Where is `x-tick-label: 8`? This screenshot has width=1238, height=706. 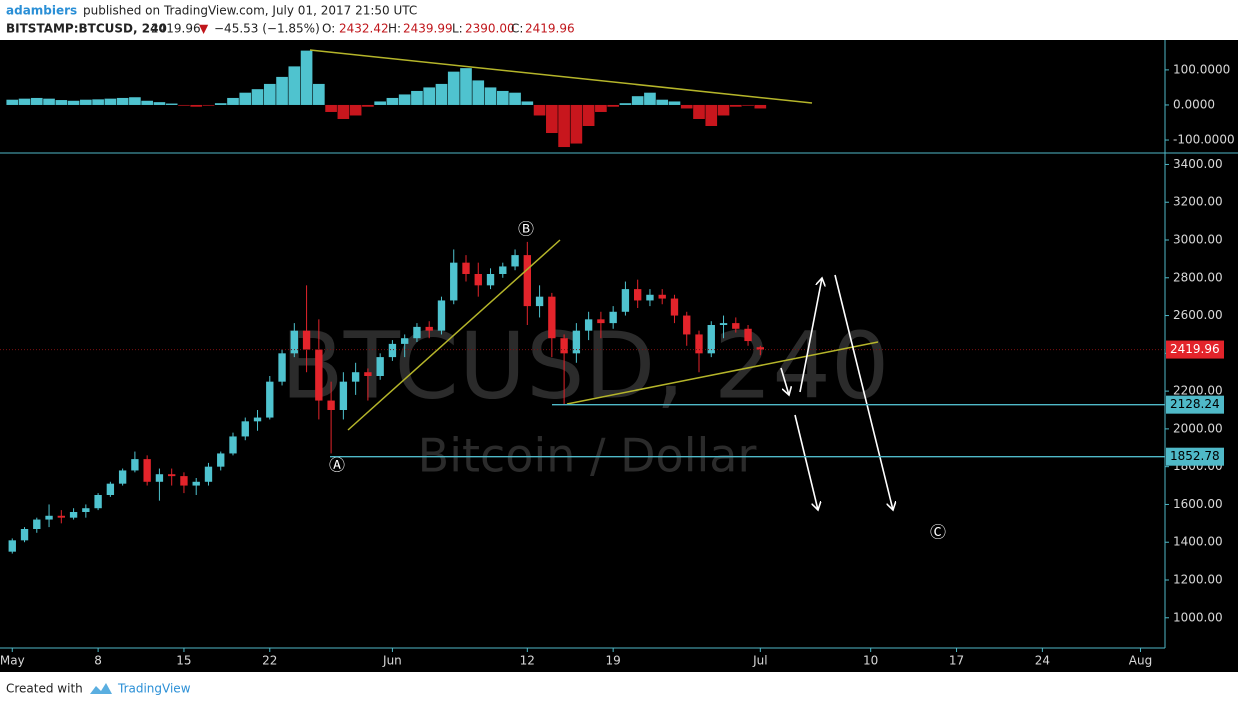
x-tick-label: 8 is located at coordinates (98, 661).